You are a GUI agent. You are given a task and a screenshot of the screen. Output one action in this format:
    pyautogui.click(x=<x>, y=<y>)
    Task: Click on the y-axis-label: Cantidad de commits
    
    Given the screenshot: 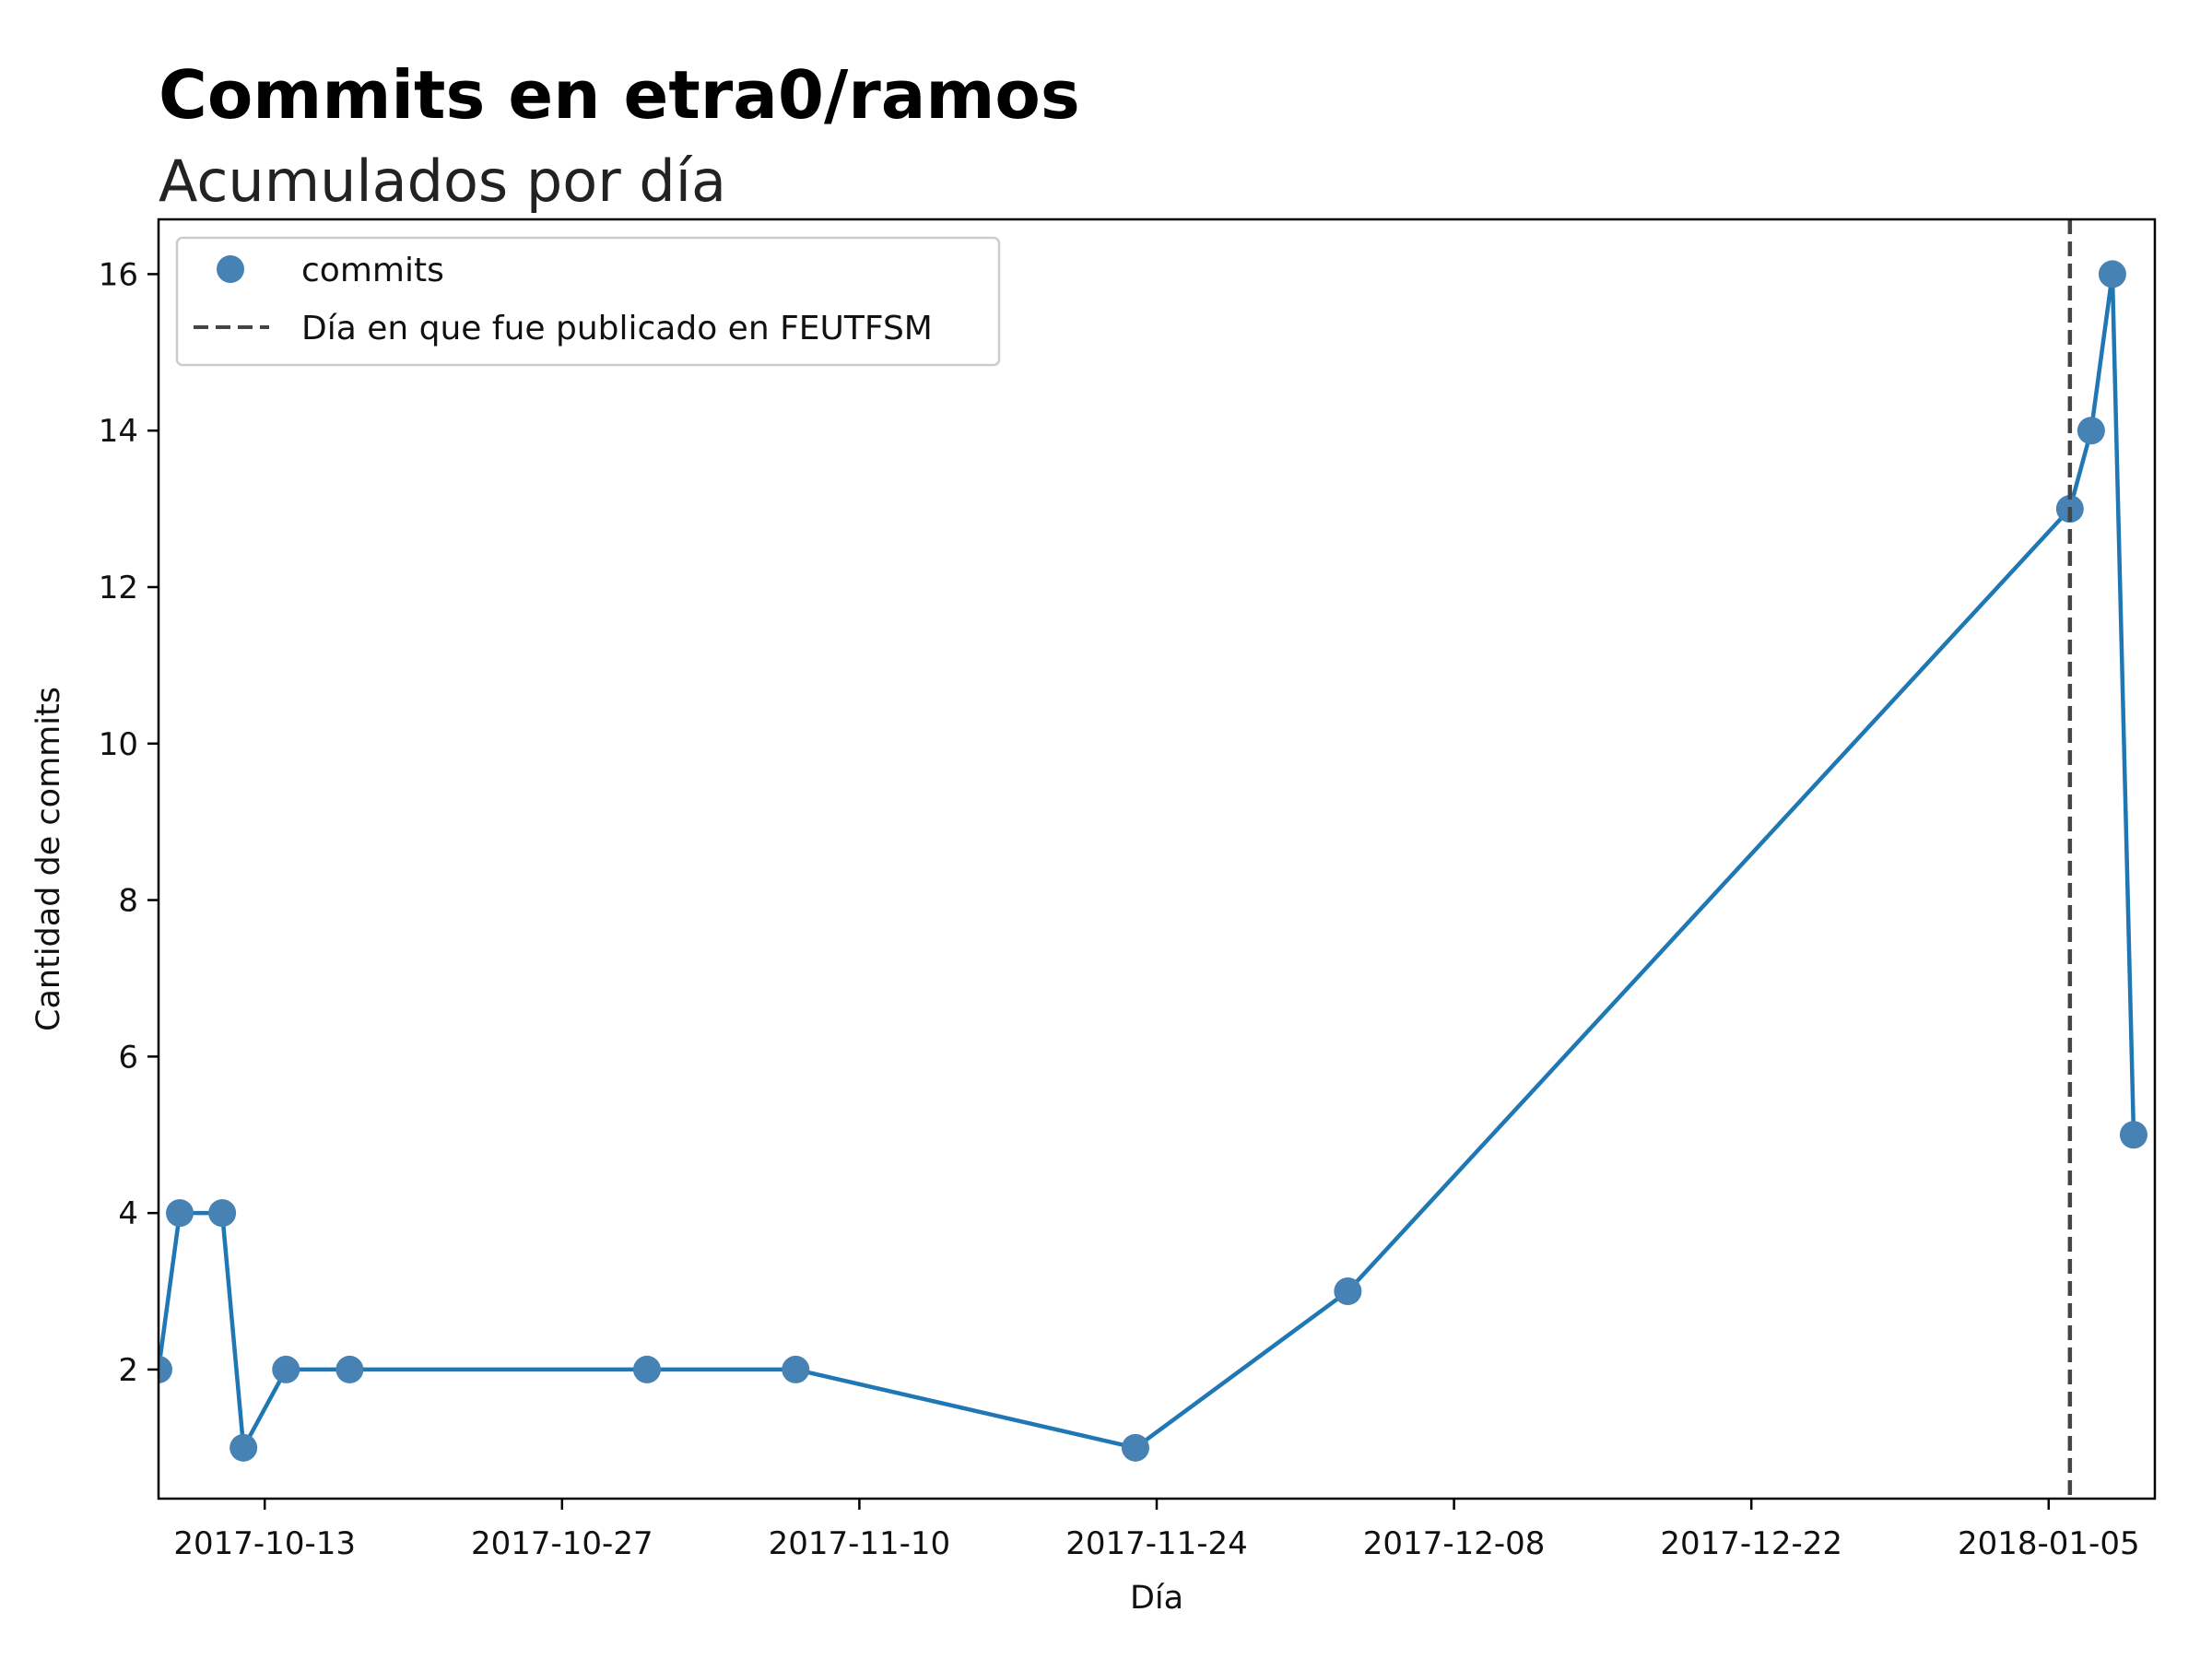 What is the action you would take?
    pyautogui.click(x=48, y=859)
    